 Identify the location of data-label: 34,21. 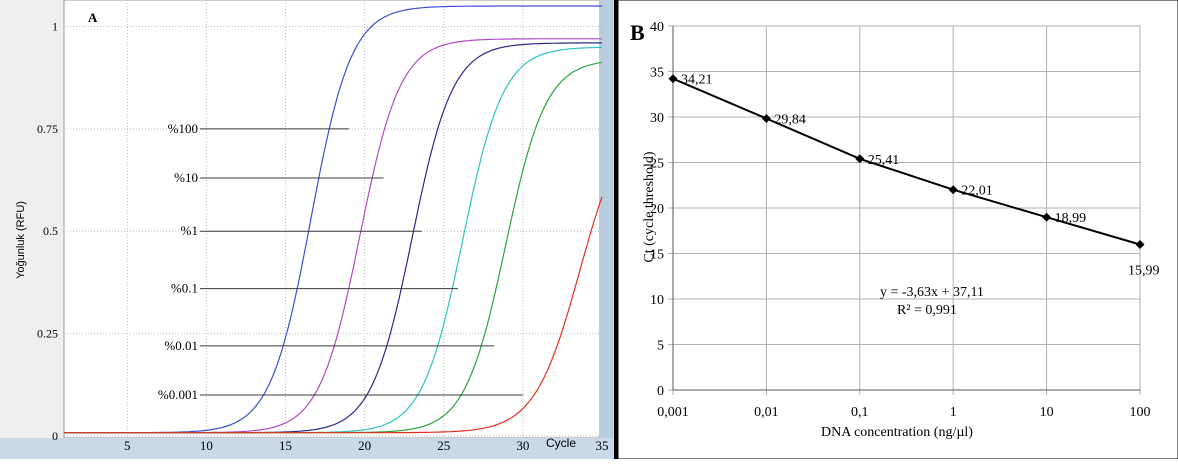
(697, 80).